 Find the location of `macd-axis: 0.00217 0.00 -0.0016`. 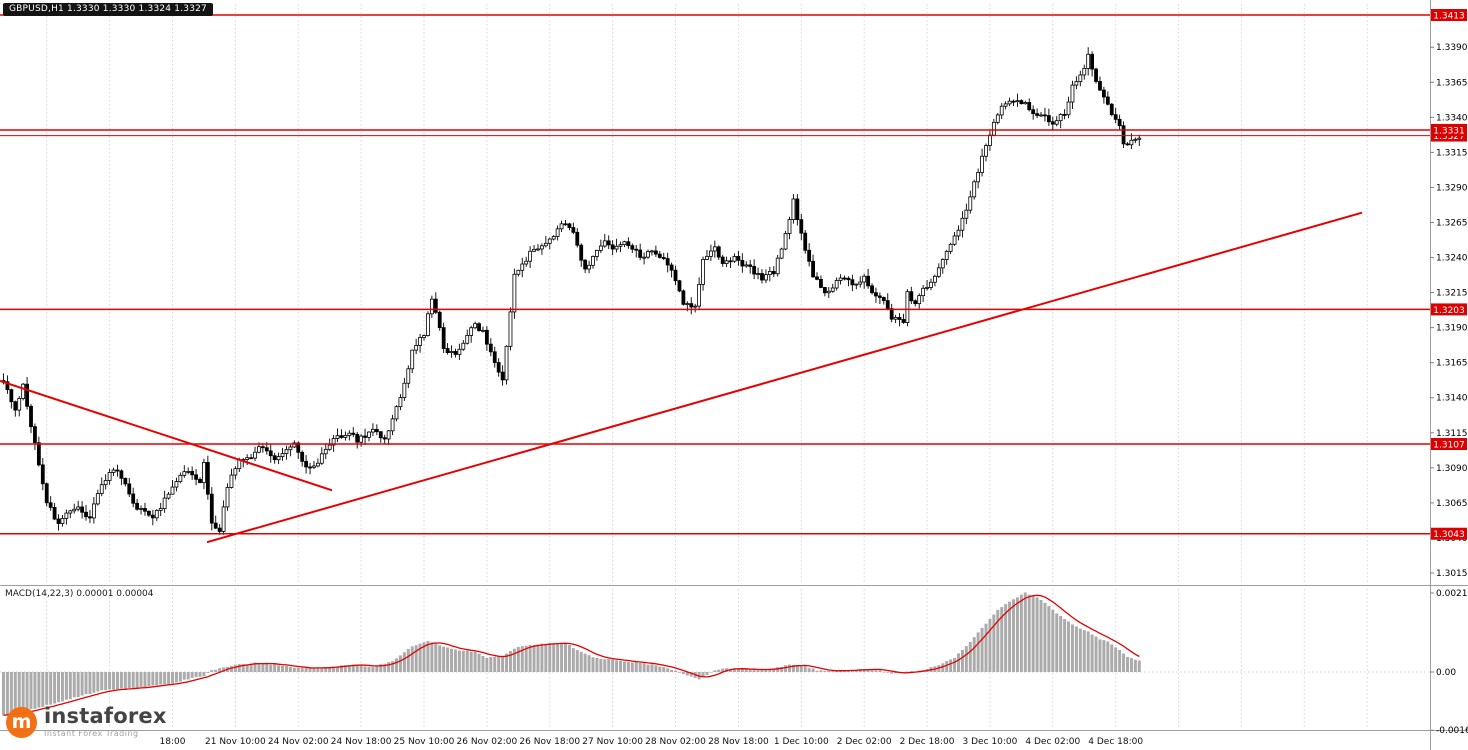

macd-axis: 0.00217 0.00 -0.0016 is located at coordinates (1449, 662).